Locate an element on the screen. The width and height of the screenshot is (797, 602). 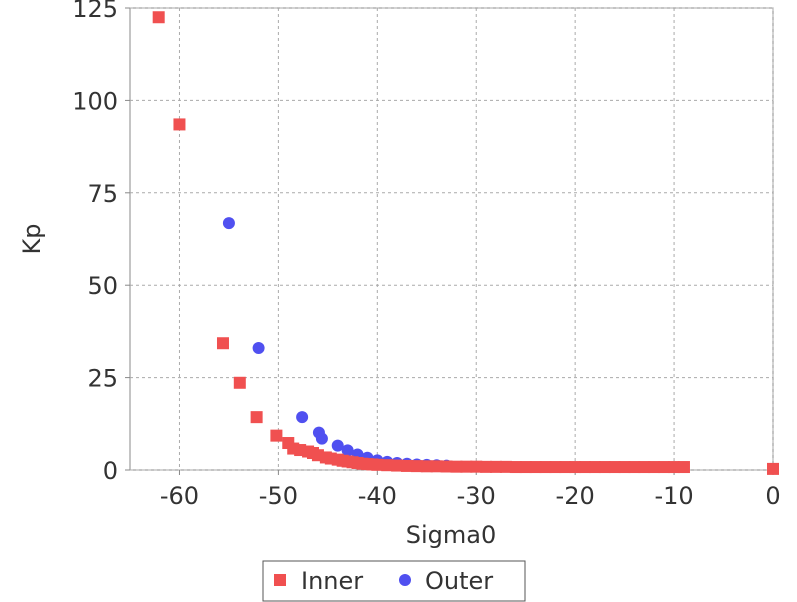
y-tick-label: 100 is located at coordinates (95, 101).